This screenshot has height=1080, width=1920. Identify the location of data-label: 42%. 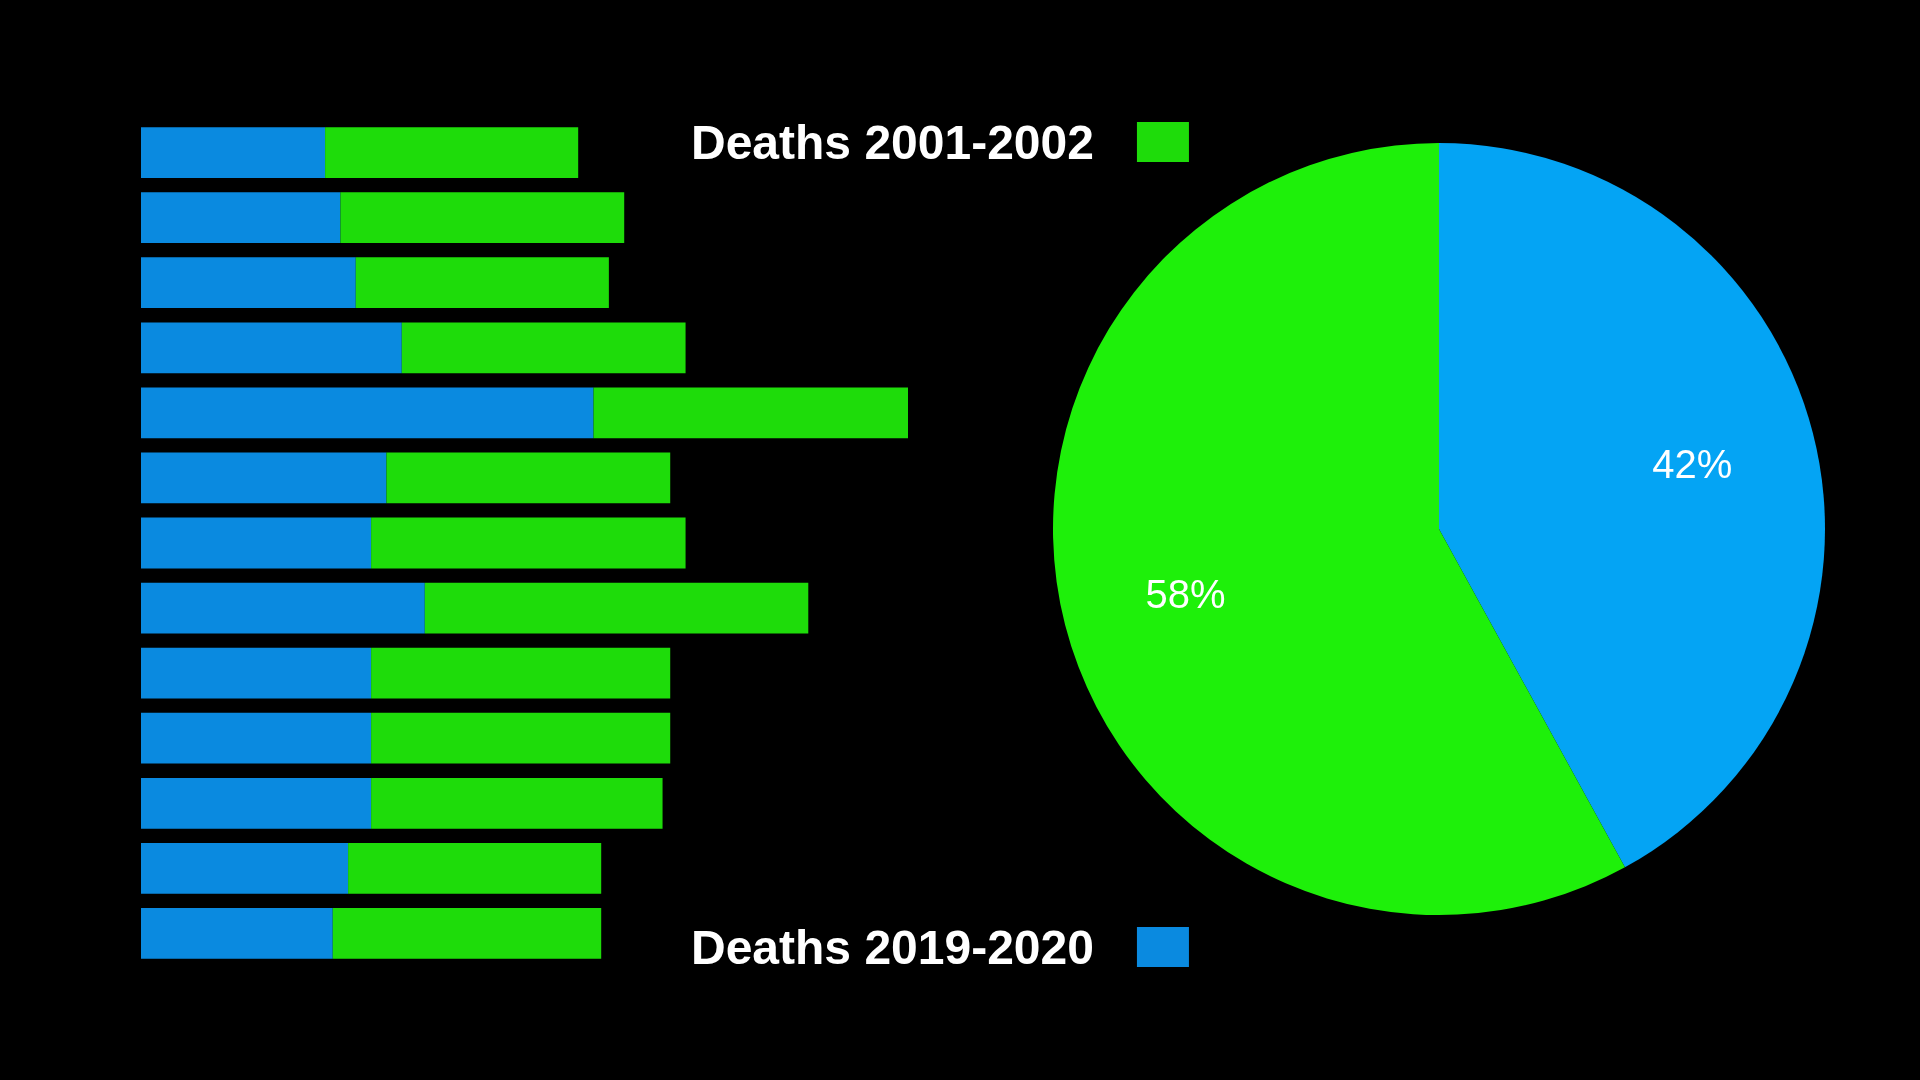
(1692, 463).